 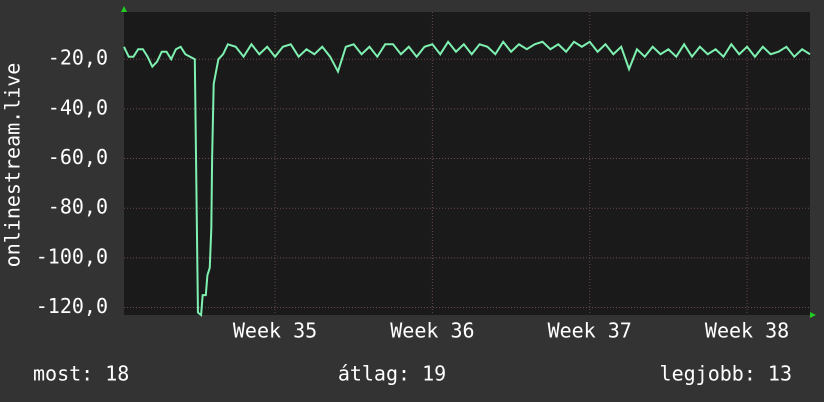 I want to click on y-tick-label: -120,0, so click(x=72, y=306).